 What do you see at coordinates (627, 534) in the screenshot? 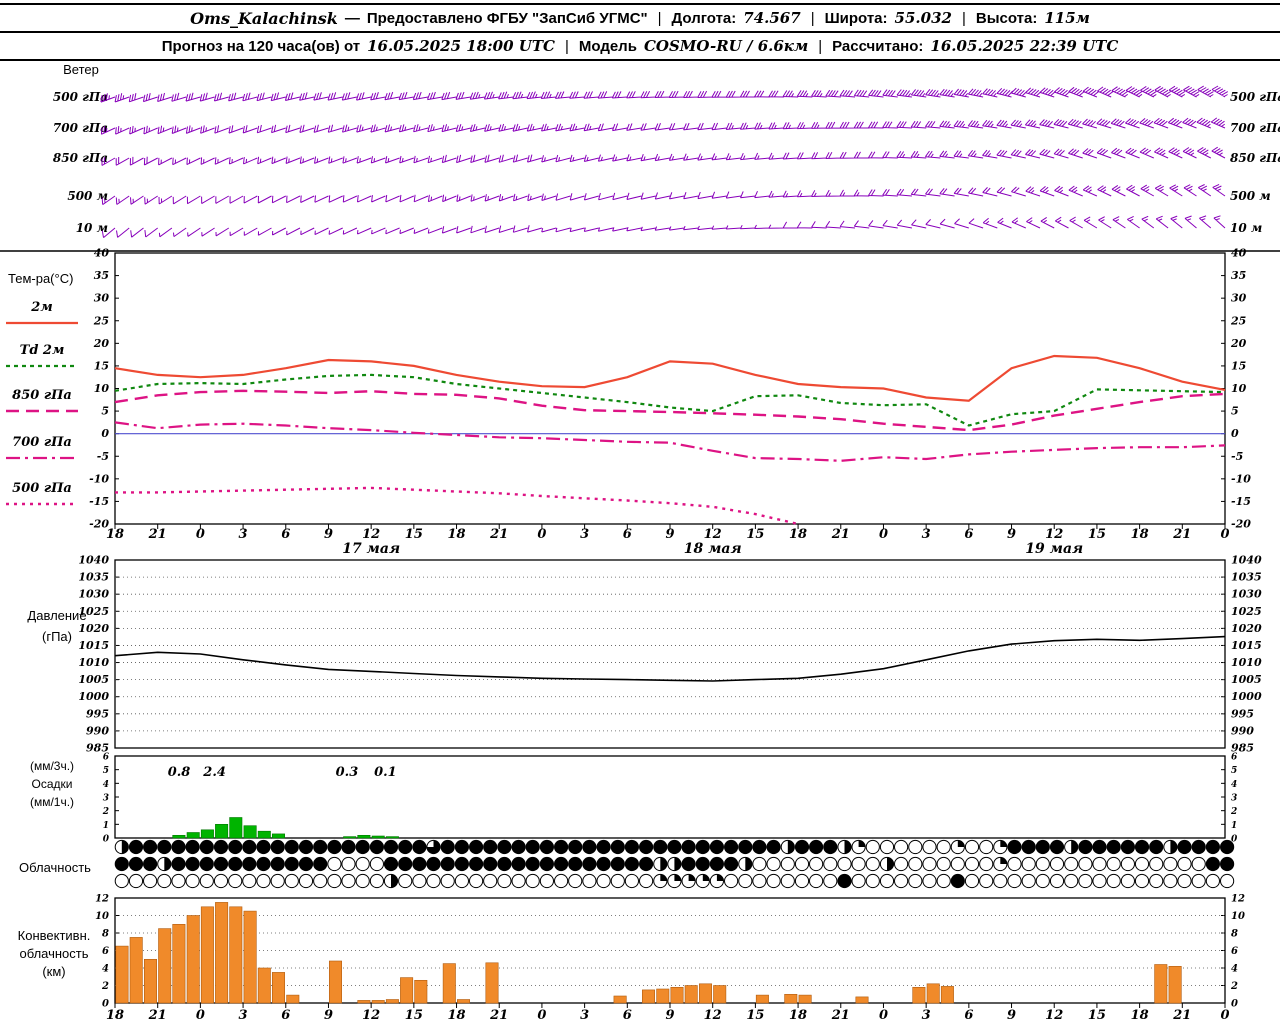
I see `hour-label: 6` at bounding box center [627, 534].